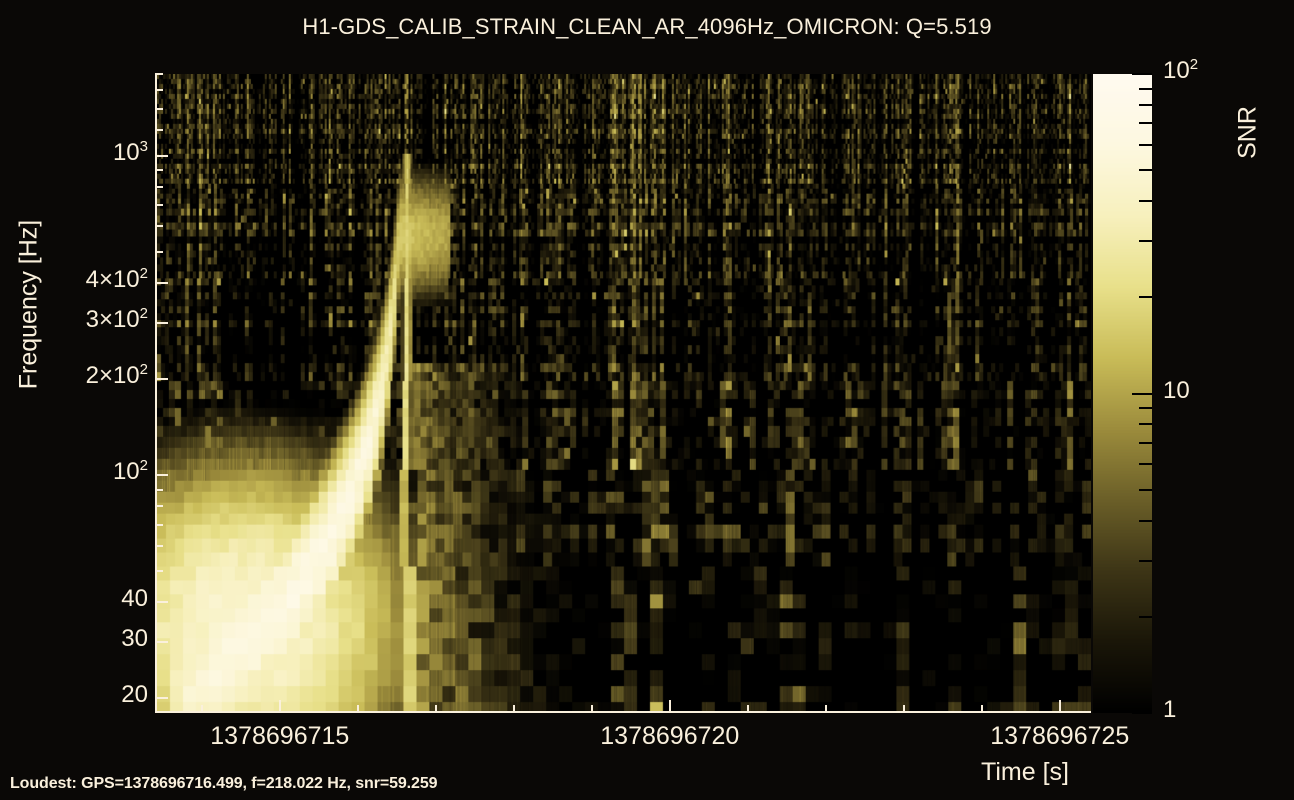 This screenshot has height=800, width=1294. What do you see at coordinates (1181, 70) in the screenshot?
I see `colorbar-tick-label: 102` at bounding box center [1181, 70].